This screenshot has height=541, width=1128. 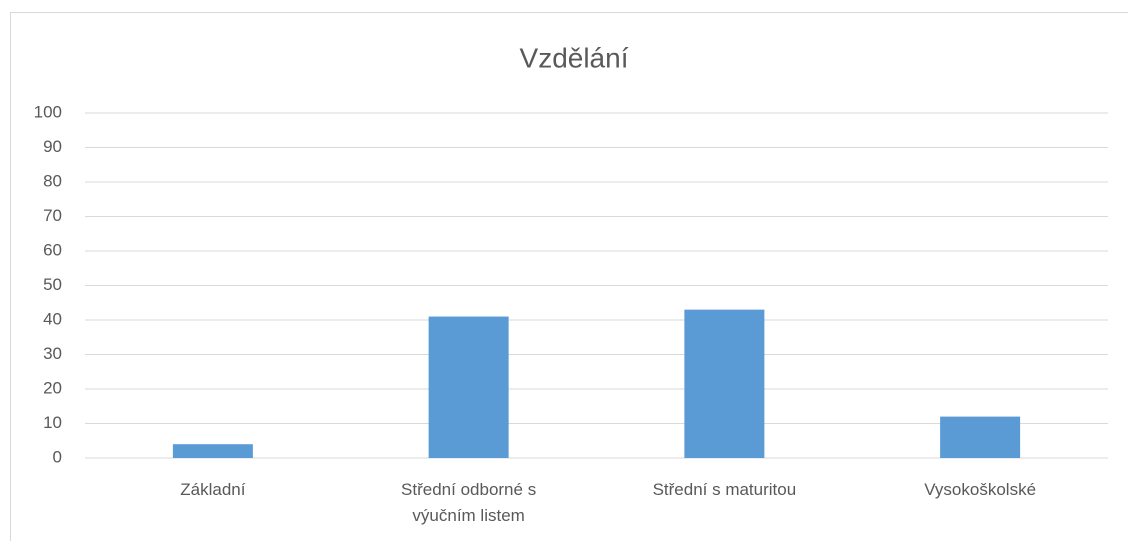 I want to click on y-tick-label: 80, so click(x=52, y=180).